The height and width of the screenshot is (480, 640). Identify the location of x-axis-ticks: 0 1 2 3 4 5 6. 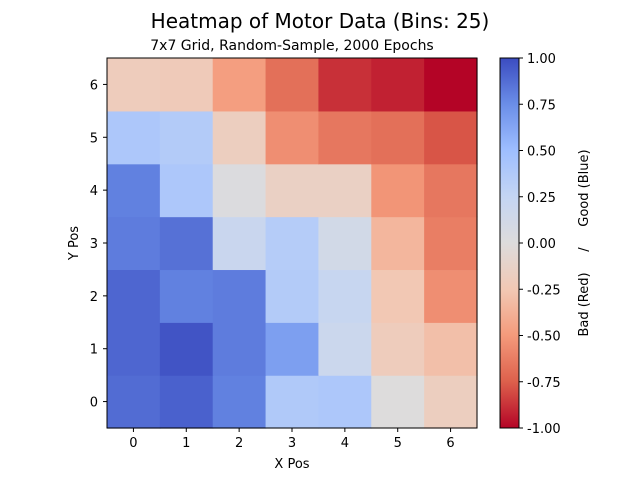
(292, 439).